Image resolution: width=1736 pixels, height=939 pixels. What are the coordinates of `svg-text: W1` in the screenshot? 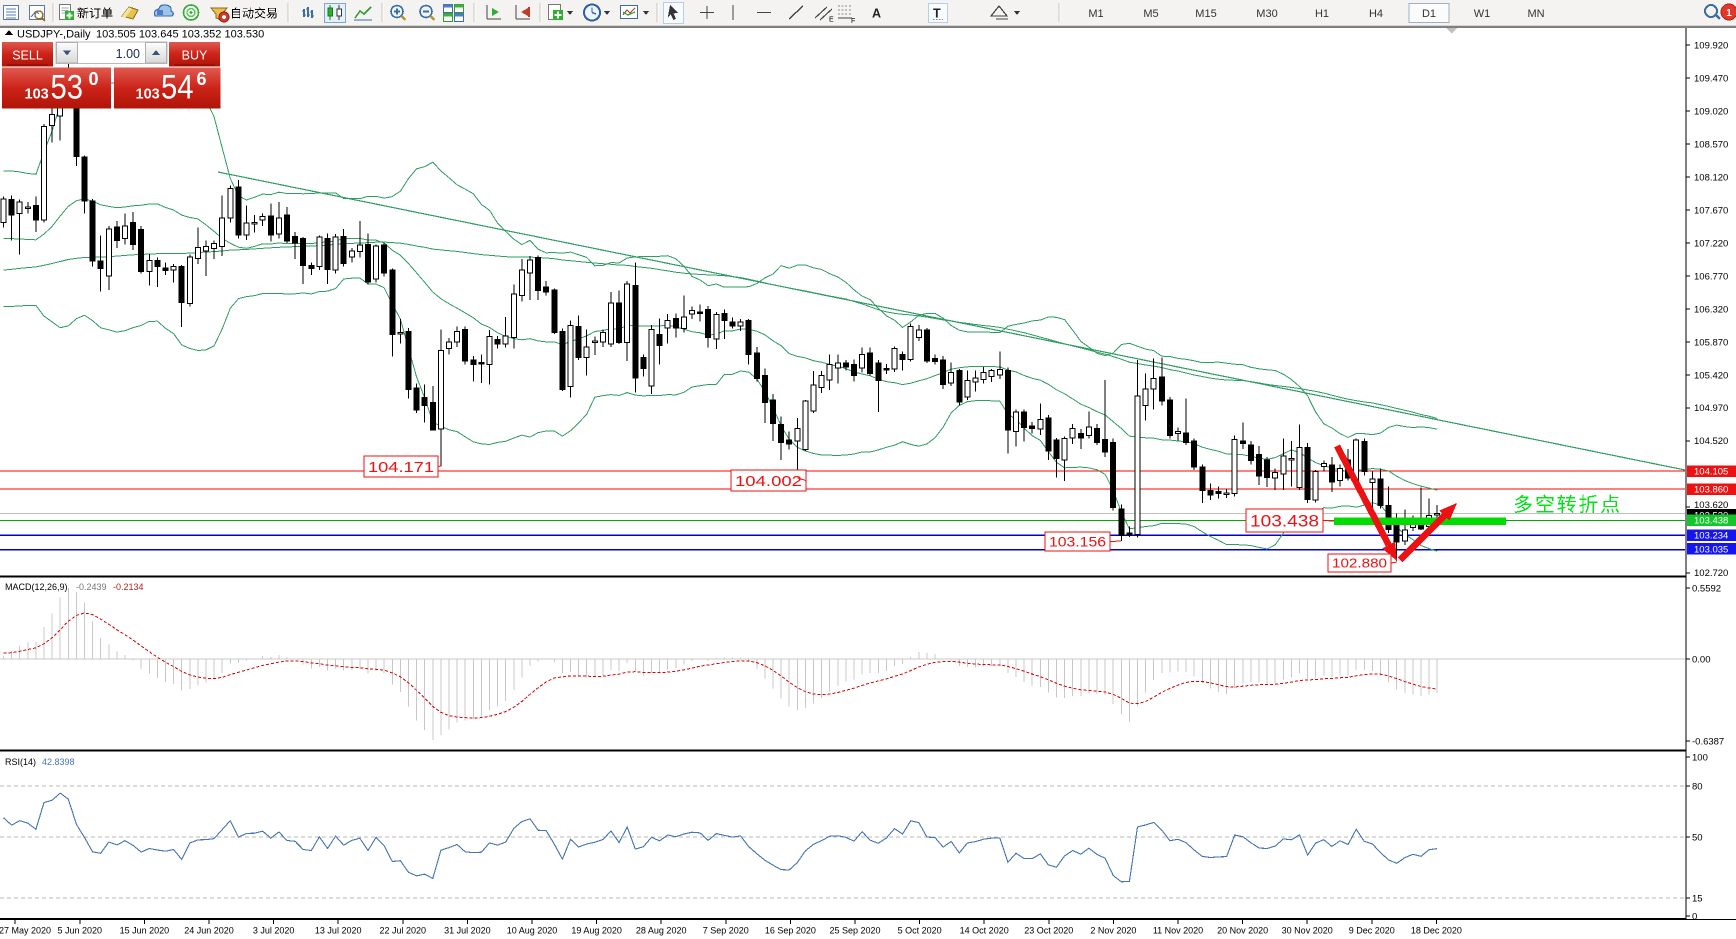 It's located at (1482, 14).